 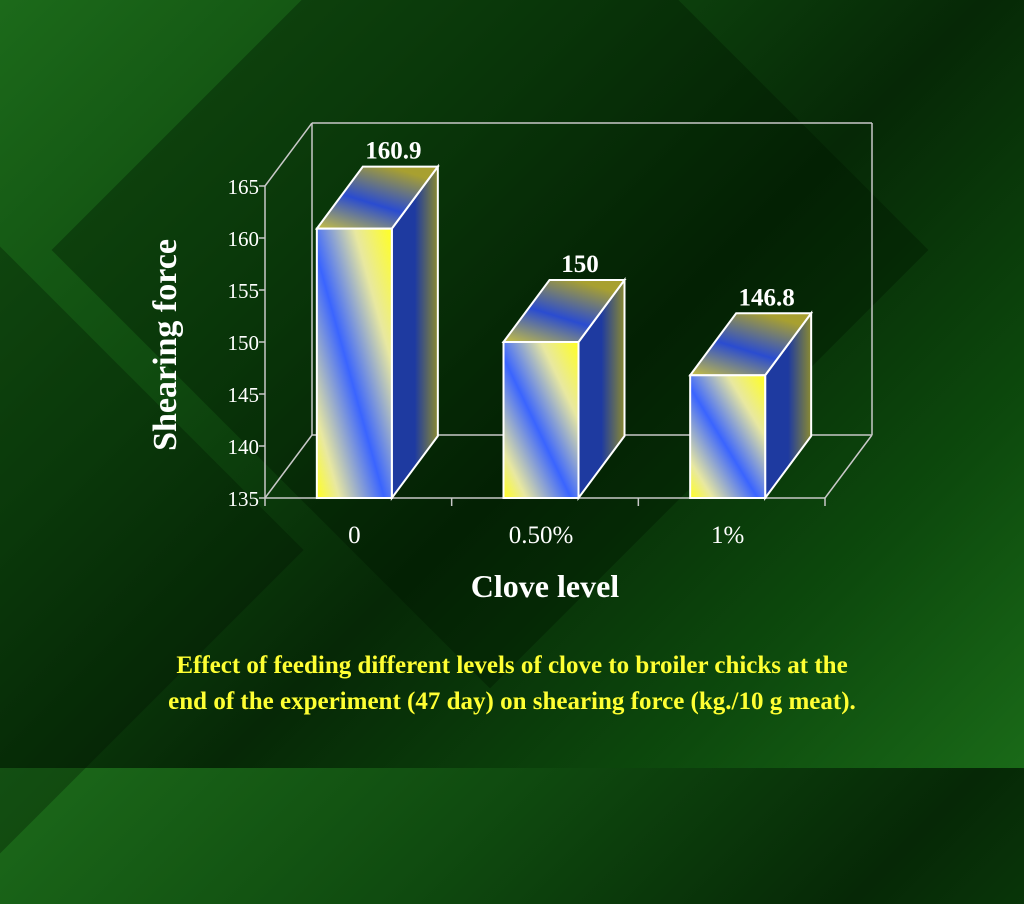 What do you see at coordinates (354, 535) in the screenshot?
I see `x-tick-label: 0` at bounding box center [354, 535].